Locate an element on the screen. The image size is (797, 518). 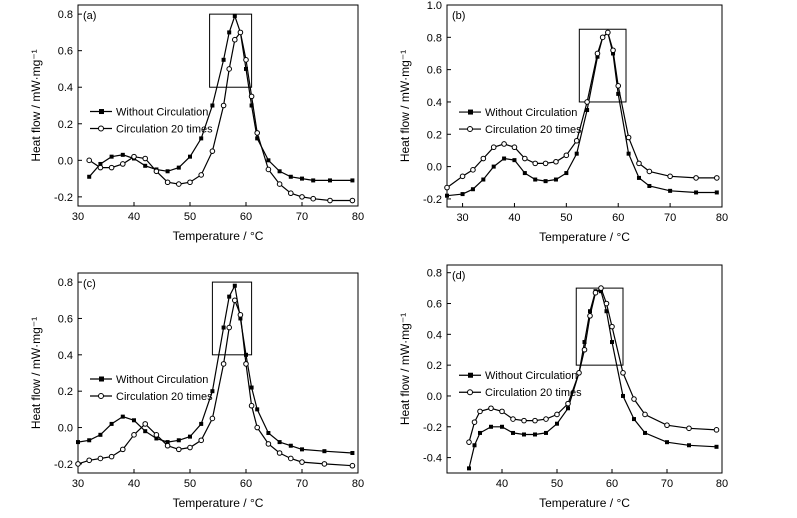
panel-label: (b) is located at coordinates (458, 16).